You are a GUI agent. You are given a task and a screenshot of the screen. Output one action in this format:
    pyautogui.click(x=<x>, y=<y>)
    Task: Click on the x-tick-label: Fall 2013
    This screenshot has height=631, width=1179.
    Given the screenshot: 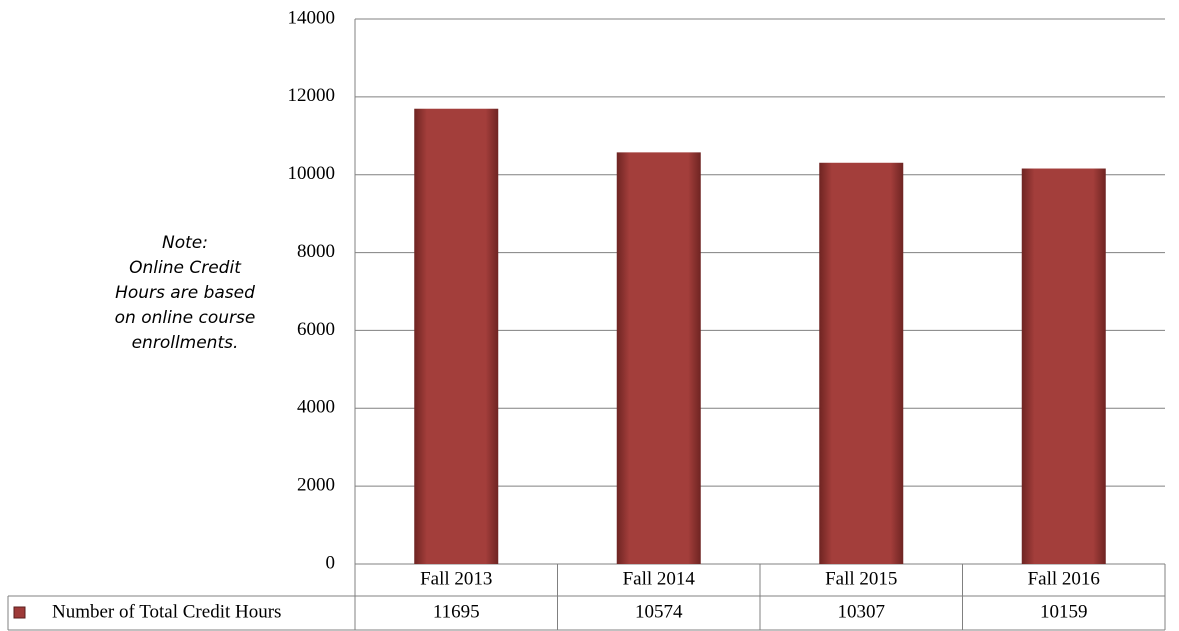 What is the action you would take?
    pyautogui.click(x=456, y=578)
    